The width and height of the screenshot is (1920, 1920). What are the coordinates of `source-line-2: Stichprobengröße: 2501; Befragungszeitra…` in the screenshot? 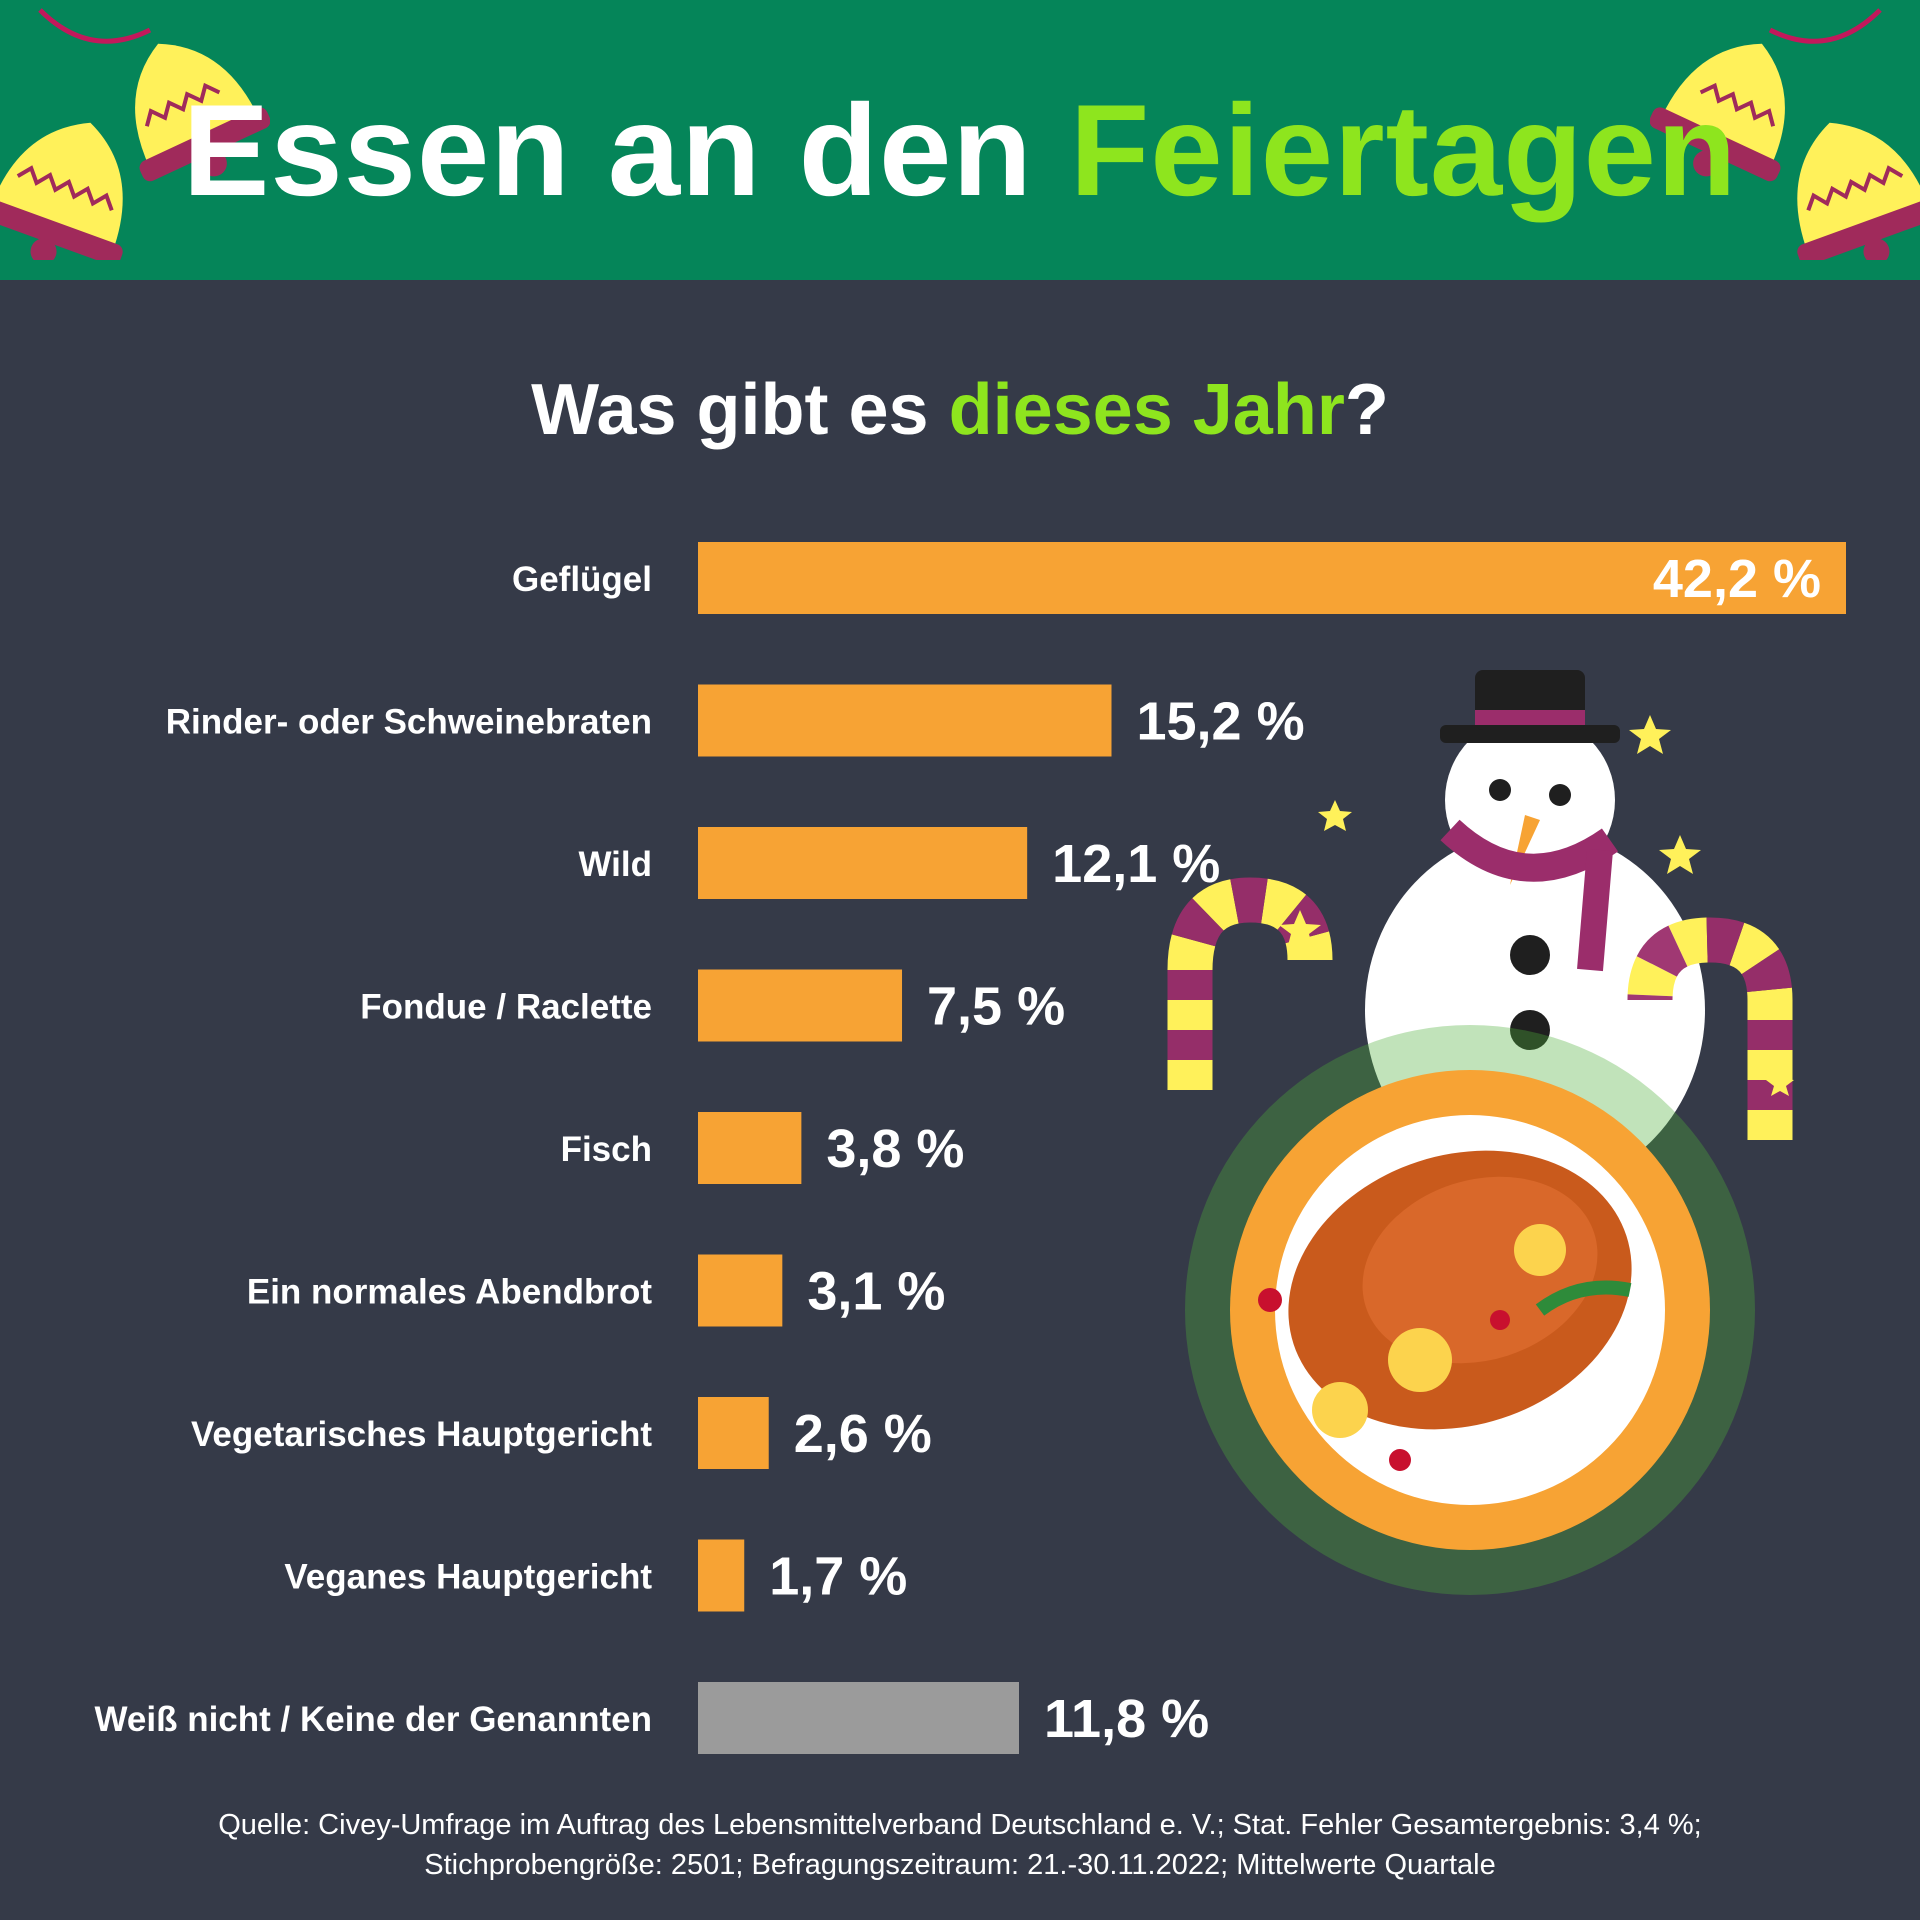 It's located at (960, 1865).